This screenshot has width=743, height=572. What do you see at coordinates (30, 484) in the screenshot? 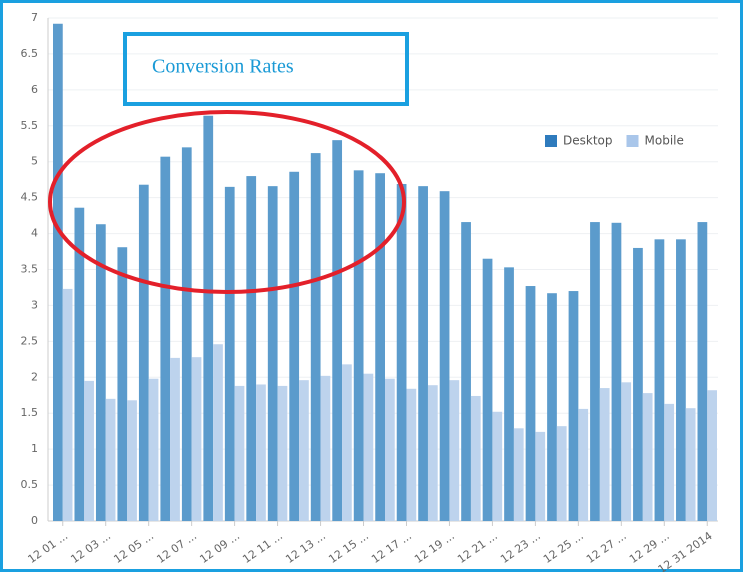
I see `y-tick-label: 0.5` at bounding box center [30, 484].